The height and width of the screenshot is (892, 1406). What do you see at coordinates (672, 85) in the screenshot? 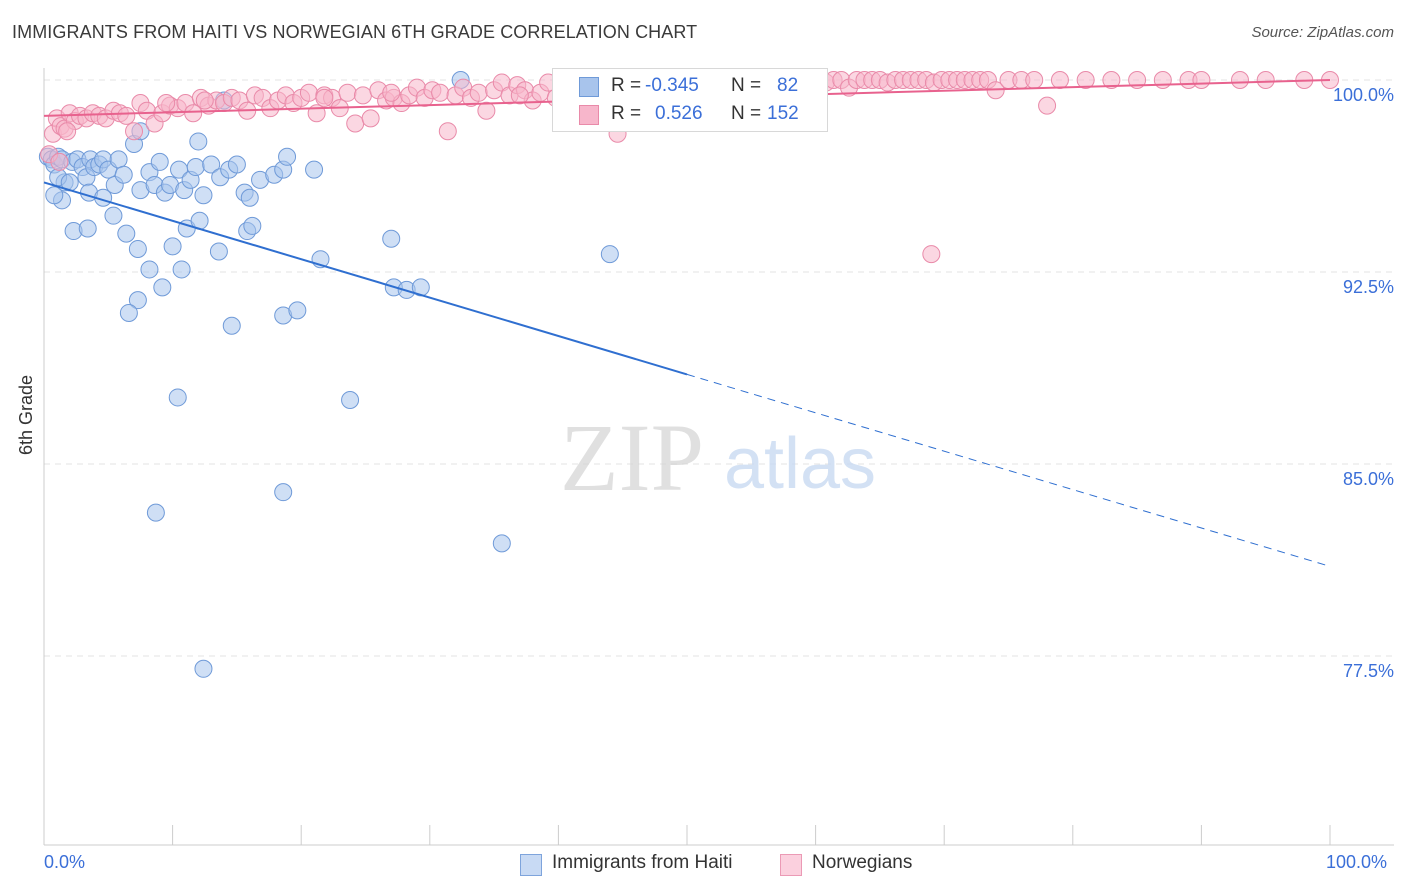
I see `legend-r-value: -0.345` at bounding box center [672, 85].